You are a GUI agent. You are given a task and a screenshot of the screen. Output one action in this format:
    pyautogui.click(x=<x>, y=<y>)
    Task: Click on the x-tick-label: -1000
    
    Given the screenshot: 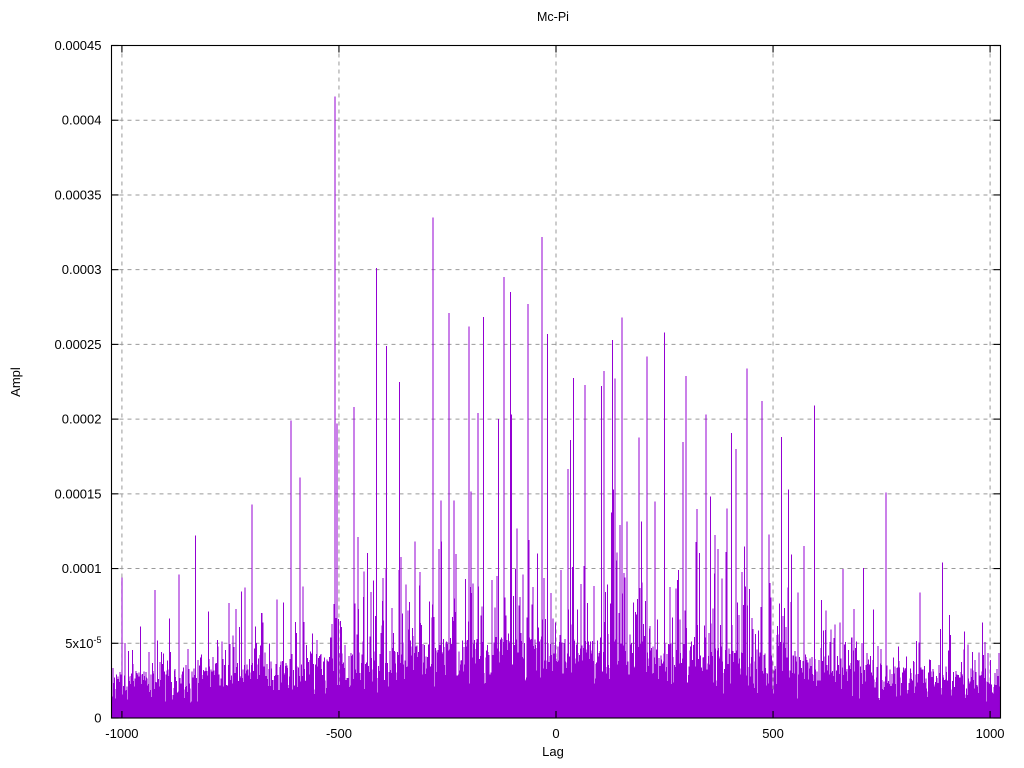 What is the action you would take?
    pyautogui.click(x=121, y=733)
    